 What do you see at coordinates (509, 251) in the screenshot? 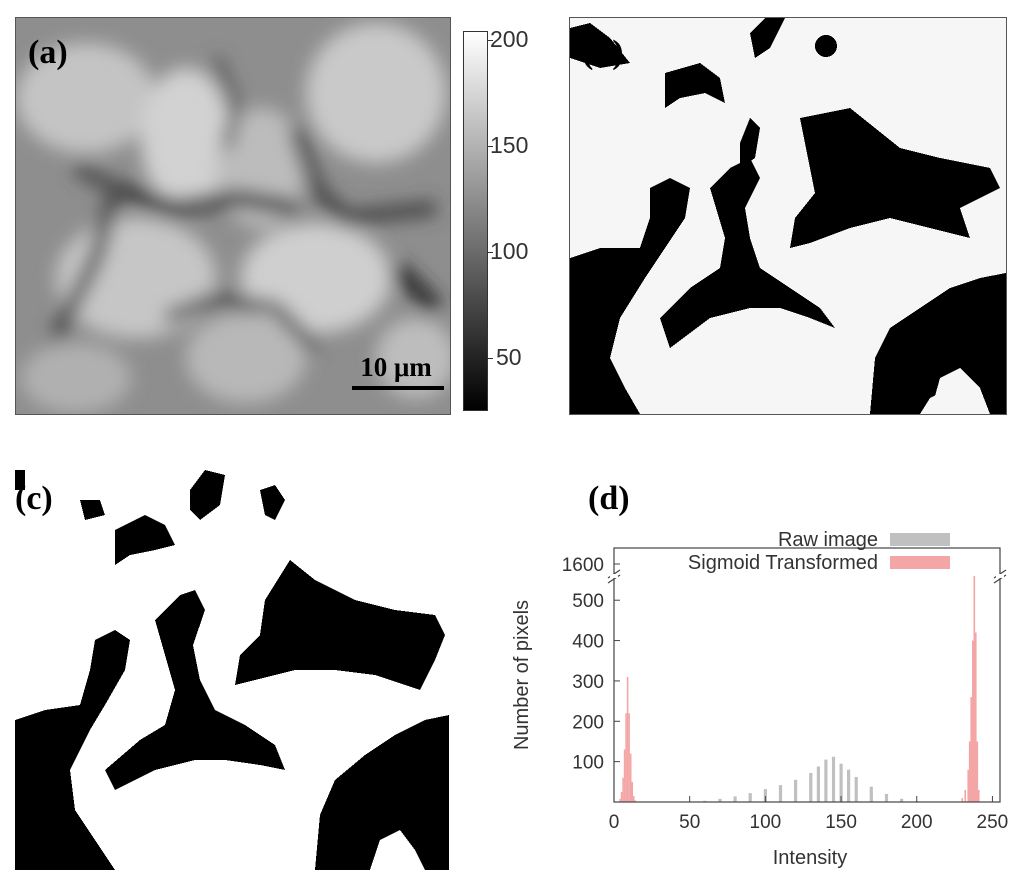
I see `colorbar-tick-100: 100` at bounding box center [509, 251].